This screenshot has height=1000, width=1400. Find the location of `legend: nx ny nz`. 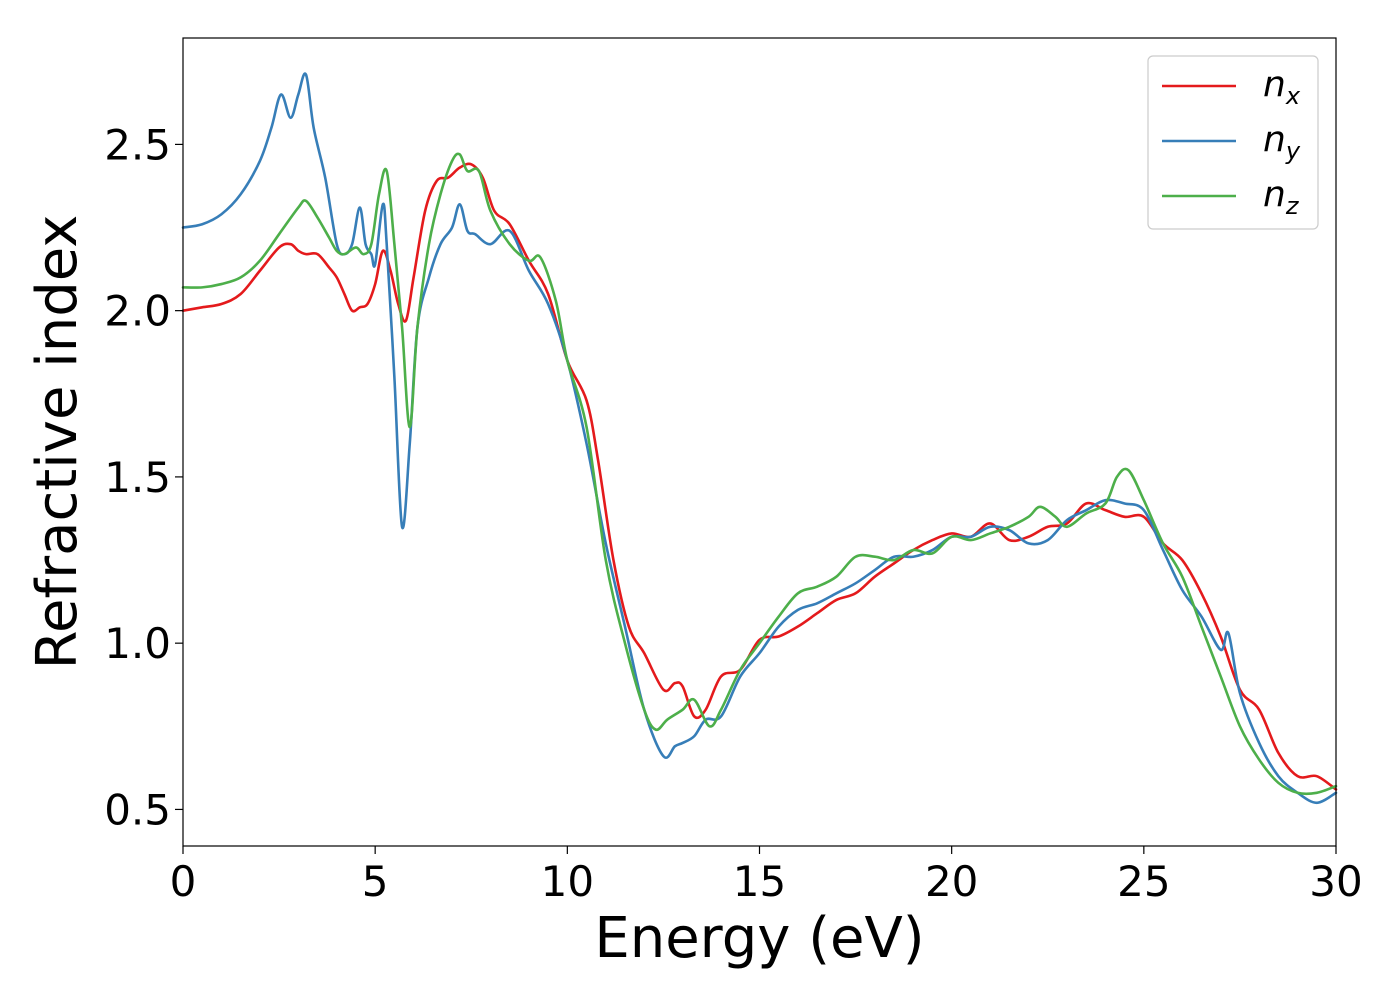

legend: nx ny nz is located at coordinates (1233, 142).